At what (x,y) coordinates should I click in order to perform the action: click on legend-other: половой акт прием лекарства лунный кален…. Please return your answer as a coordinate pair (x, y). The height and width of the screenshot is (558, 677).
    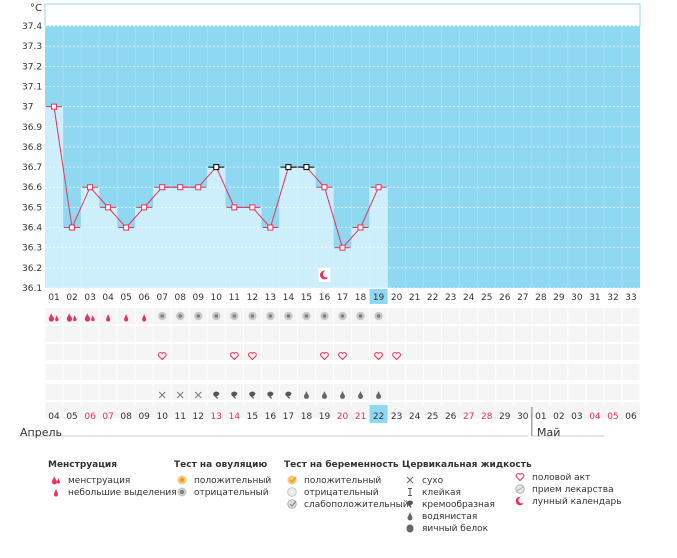
    Looking at the image, I should click on (567, 490).